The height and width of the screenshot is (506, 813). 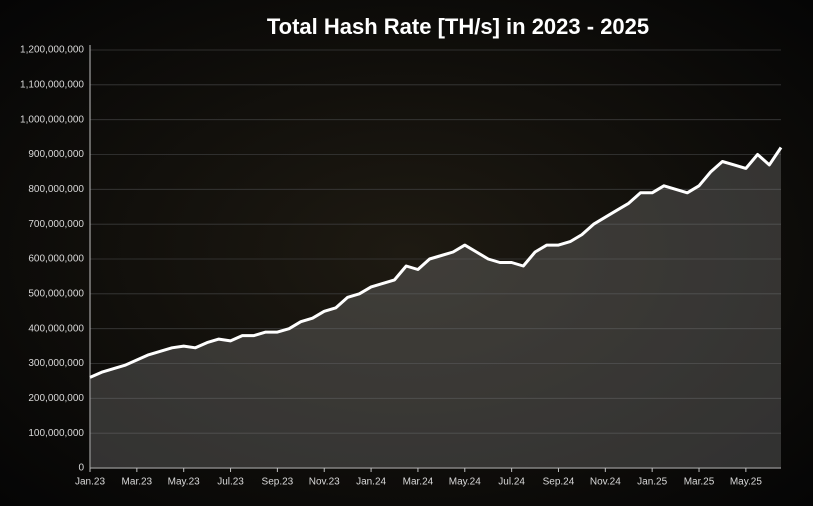 What do you see at coordinates (511, 482) in the screenshot?
I see `x-tick-label: Jul.24` at bounding box center [511, 482].